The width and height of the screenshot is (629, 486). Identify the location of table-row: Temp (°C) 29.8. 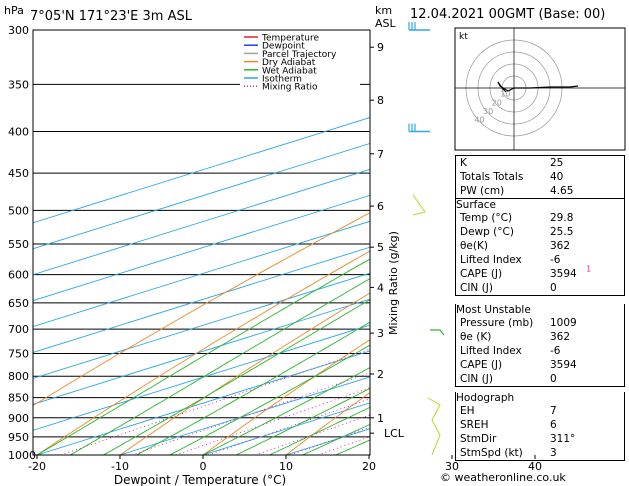
(540, 218).